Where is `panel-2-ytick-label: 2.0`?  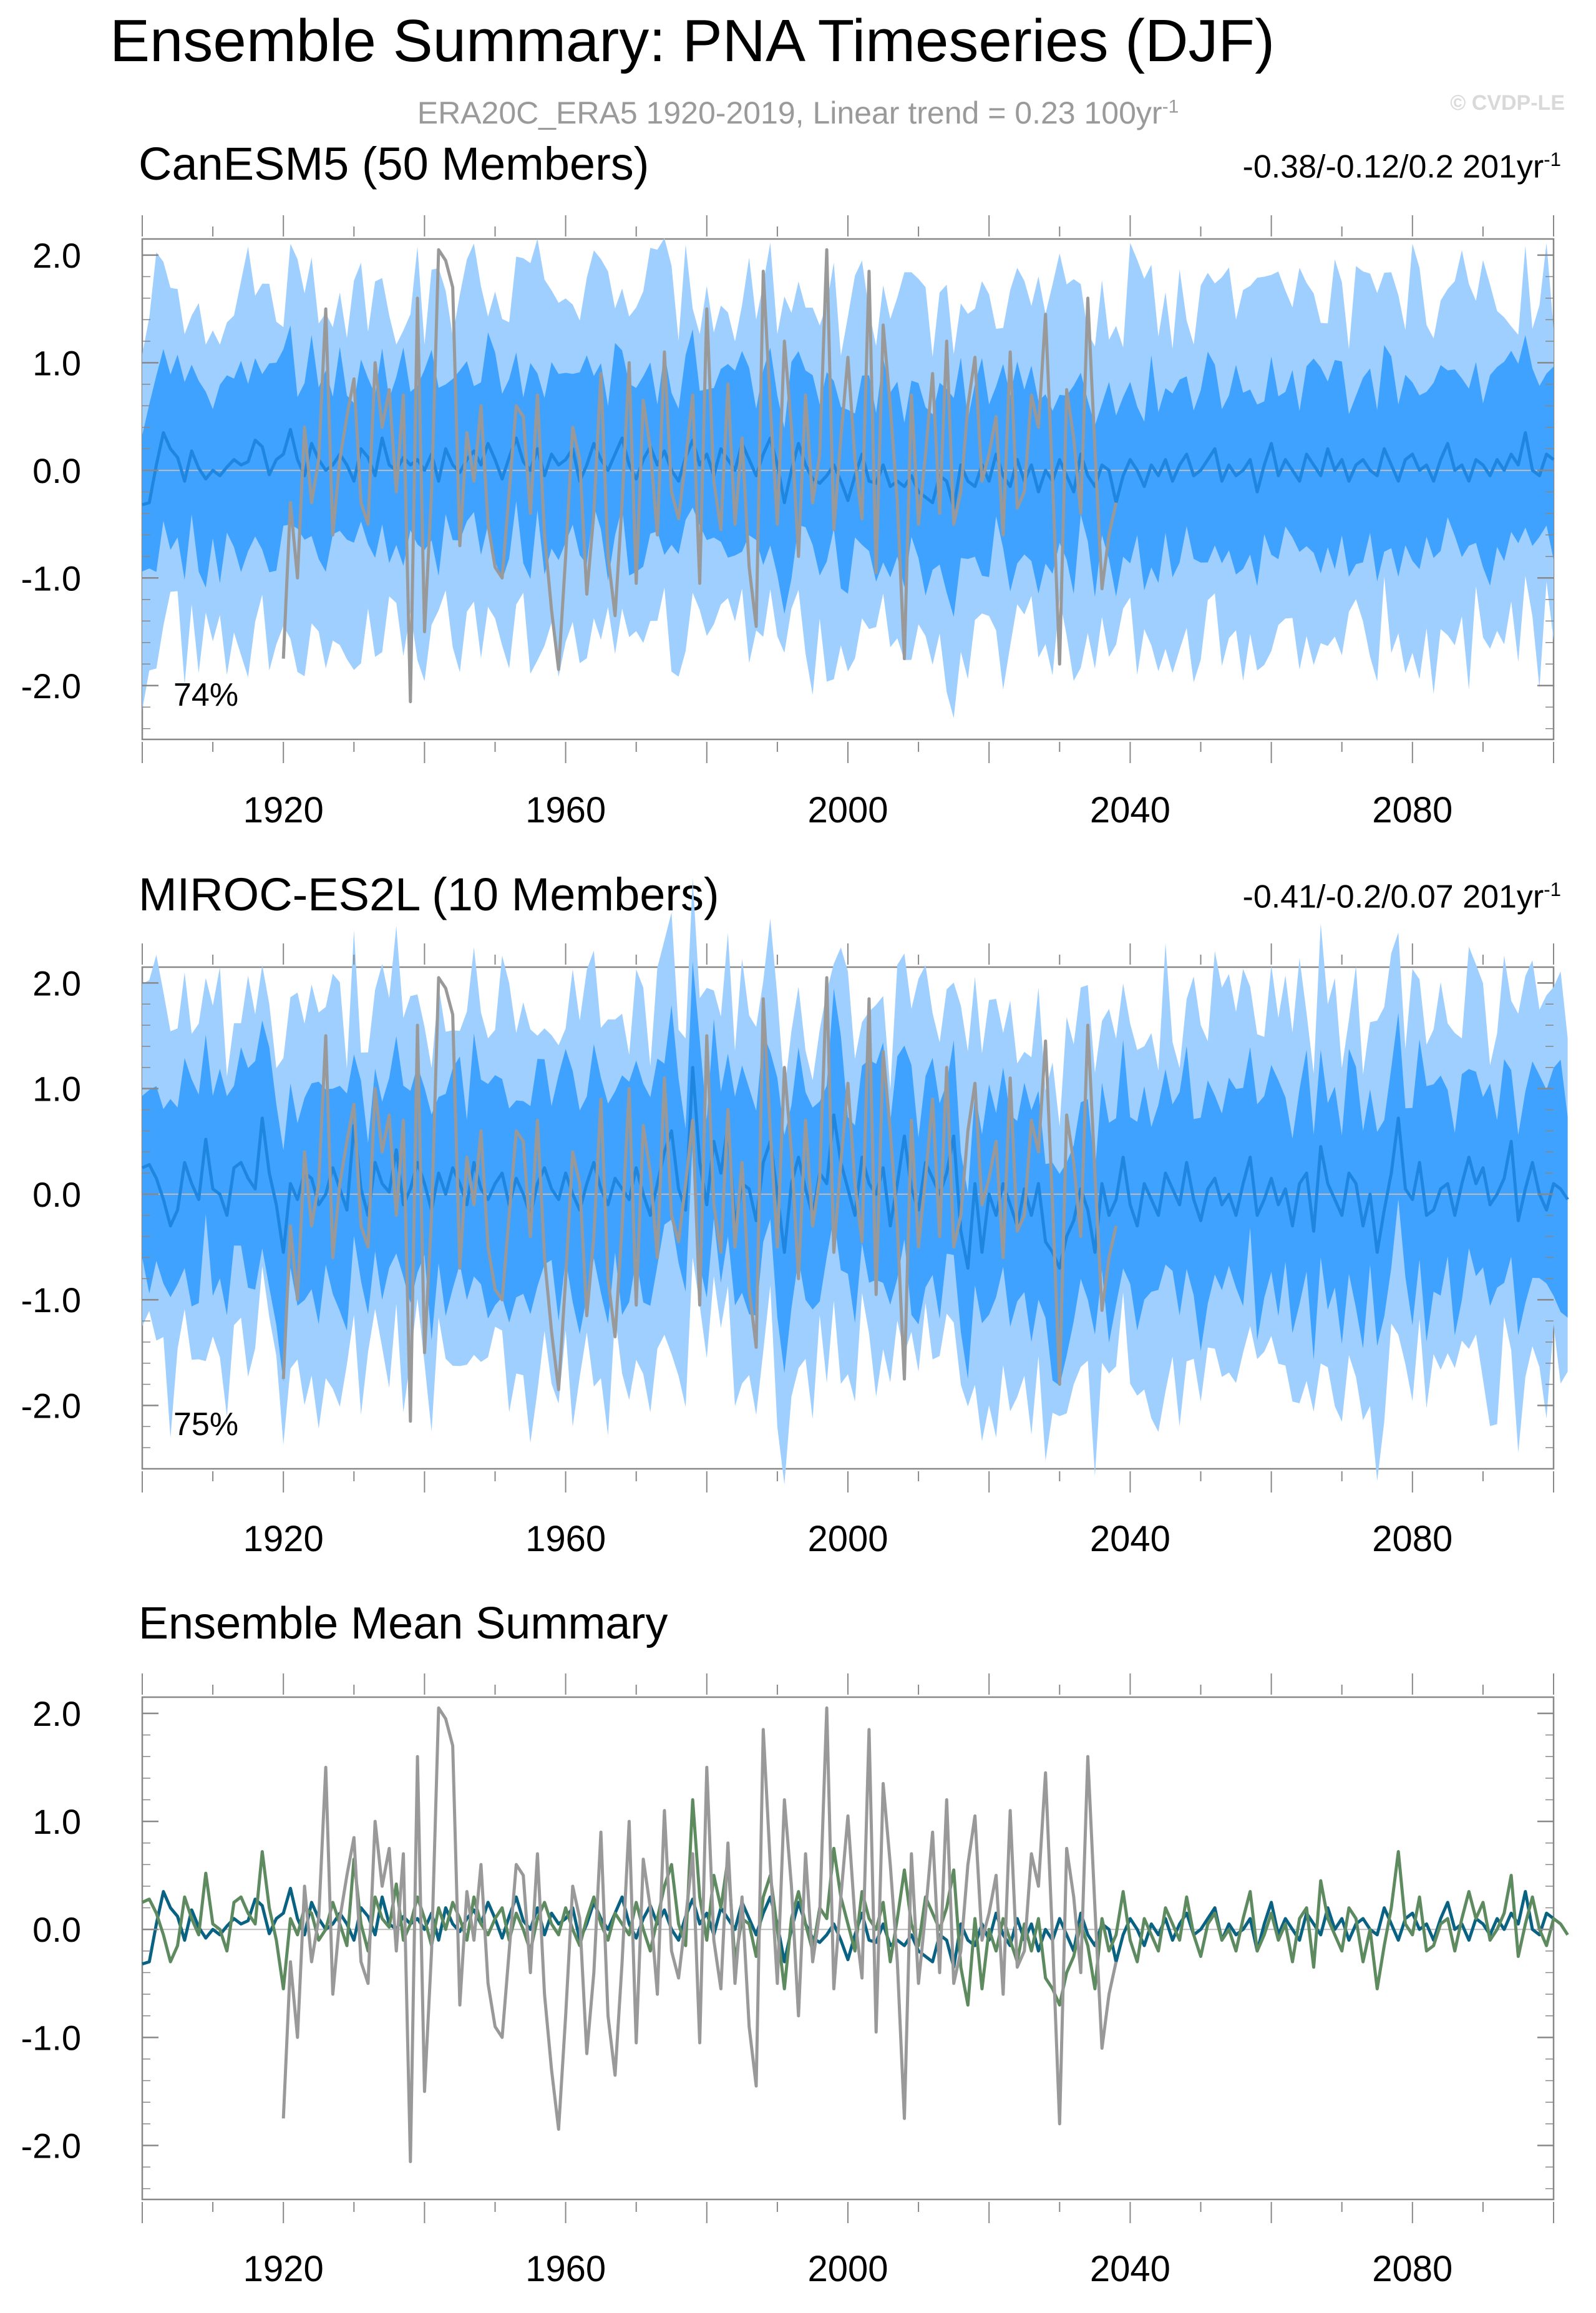
panel-2-ytick-label: 2.0 is located at coordinates (56, 983).